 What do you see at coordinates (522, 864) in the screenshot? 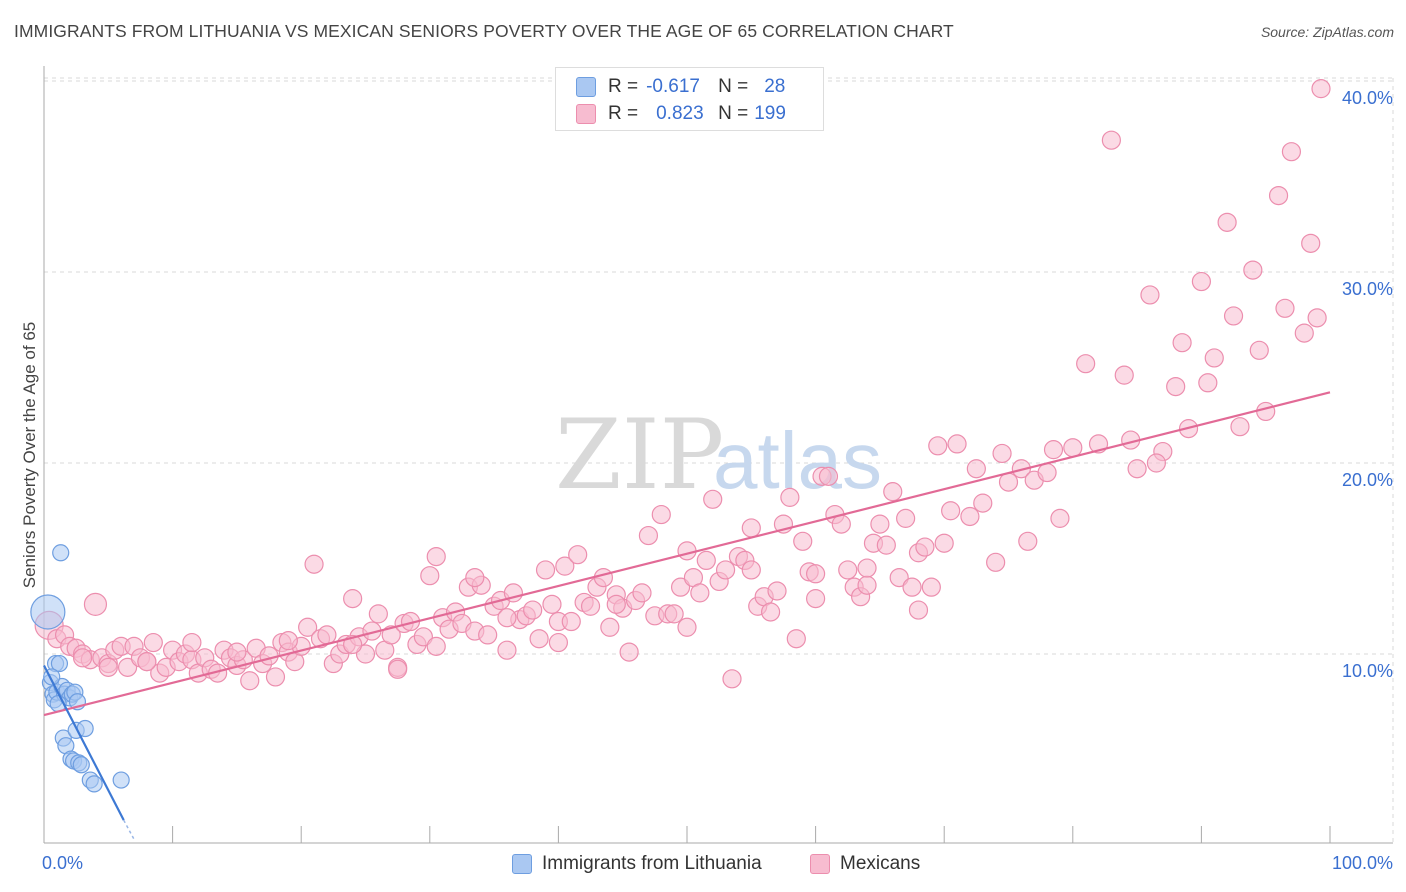
I see `bottom-legend-swatch-lithuania` at bounding box center [522, 864].